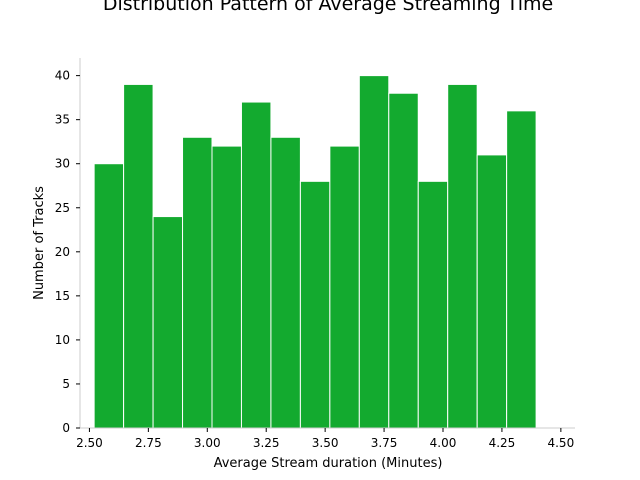 The width and height of the screenshot is (640, 480). I want to click on x-axis-label: Average Stream duration (Minutes), so click(328, 463).